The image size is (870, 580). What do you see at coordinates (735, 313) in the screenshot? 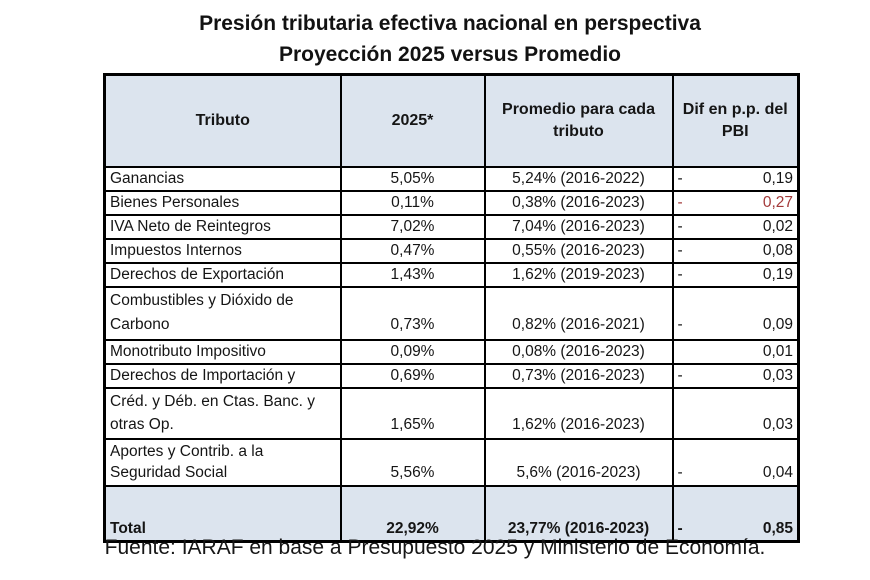
I see `cell-dif: - 0,09` at bounding box center [735, 313].